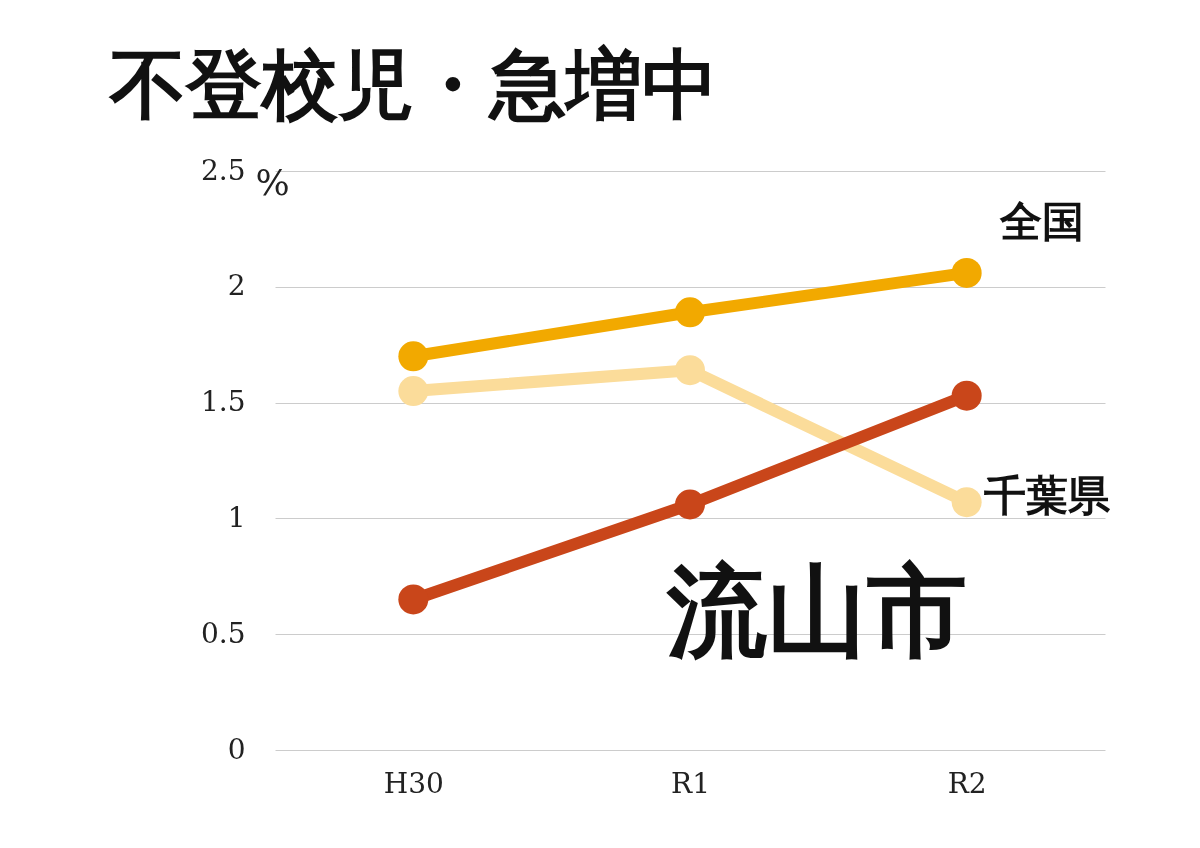 The width and height of the screenshot is (1200, 848). I want to click on y-tick-label: 2, so click(236, 286).